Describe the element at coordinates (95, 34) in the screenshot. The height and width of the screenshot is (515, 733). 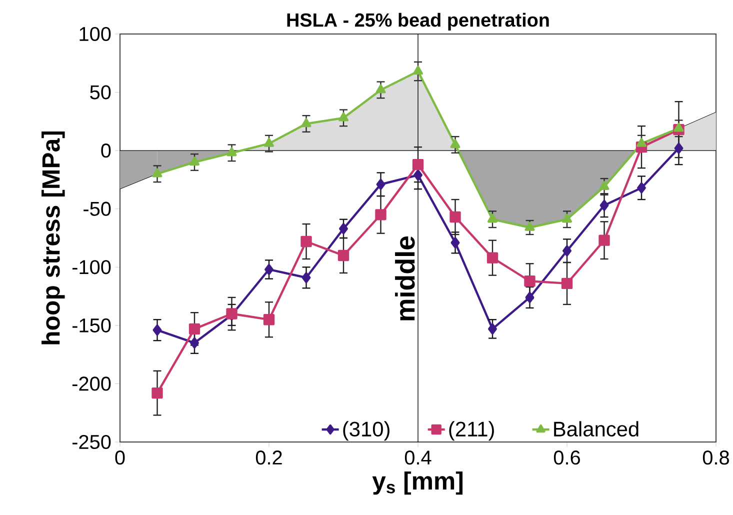
I see `y-tick-label: 100` at that location.